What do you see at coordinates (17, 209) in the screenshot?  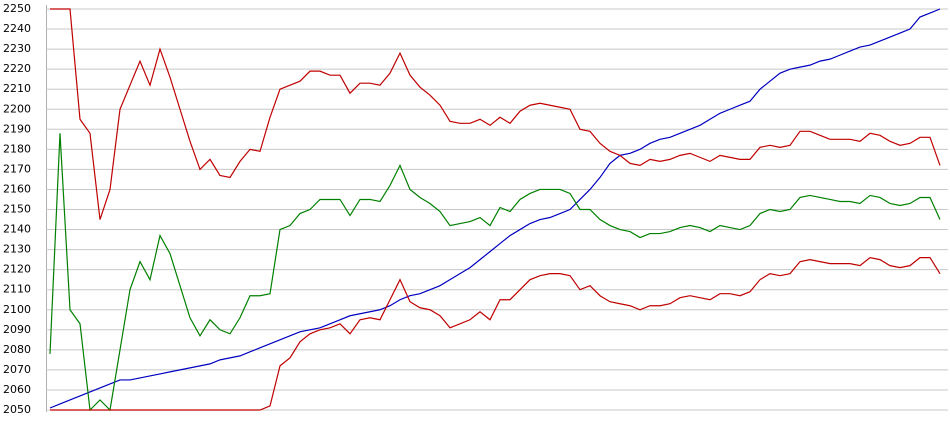 I see `y-tick-label: 2150` at bounding box center [17, 209].